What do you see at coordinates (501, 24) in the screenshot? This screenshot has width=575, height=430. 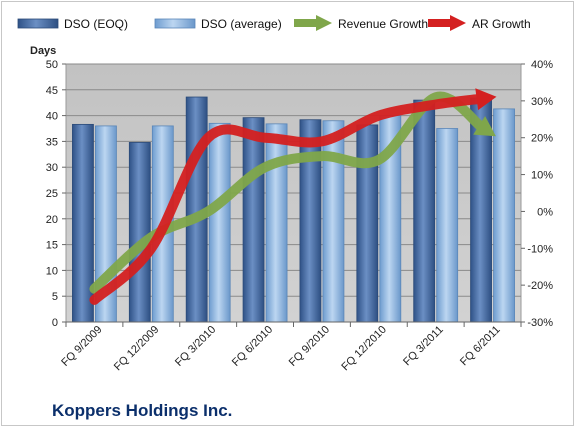 I see `legend-label-ar-growth: AR Growth` at bounding box center [501, 24].